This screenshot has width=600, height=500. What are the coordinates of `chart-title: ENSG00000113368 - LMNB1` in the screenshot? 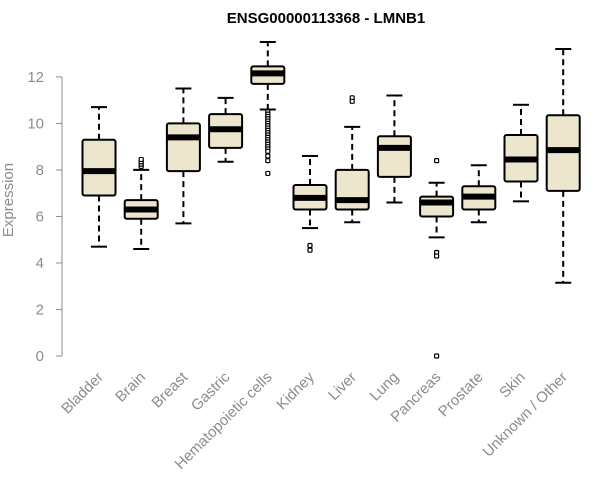 It's located at (326, 18).